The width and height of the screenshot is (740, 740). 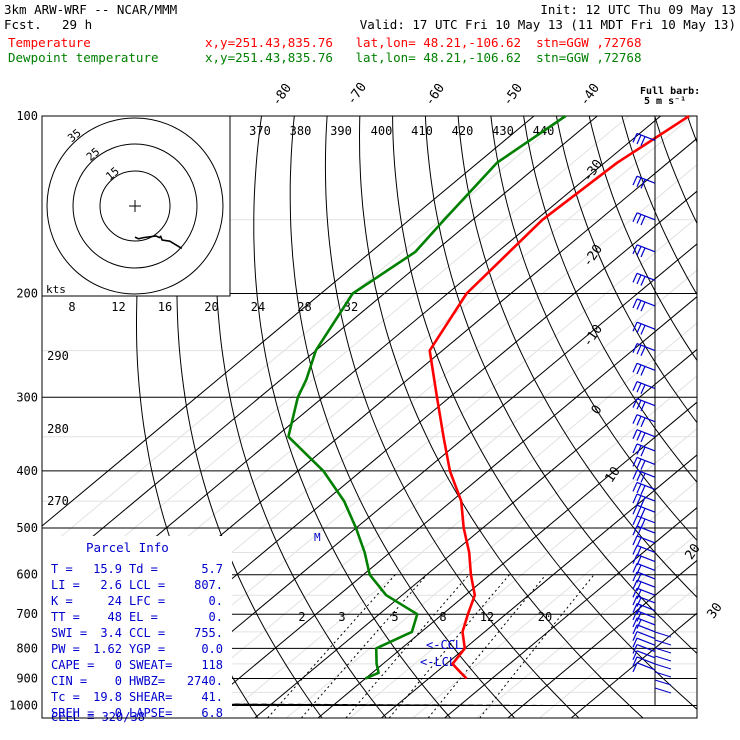 What do you see at coordinates (107, 649) in the screenshot?
I see `parcel-value: 1.62` at bounding box center [107, 649].